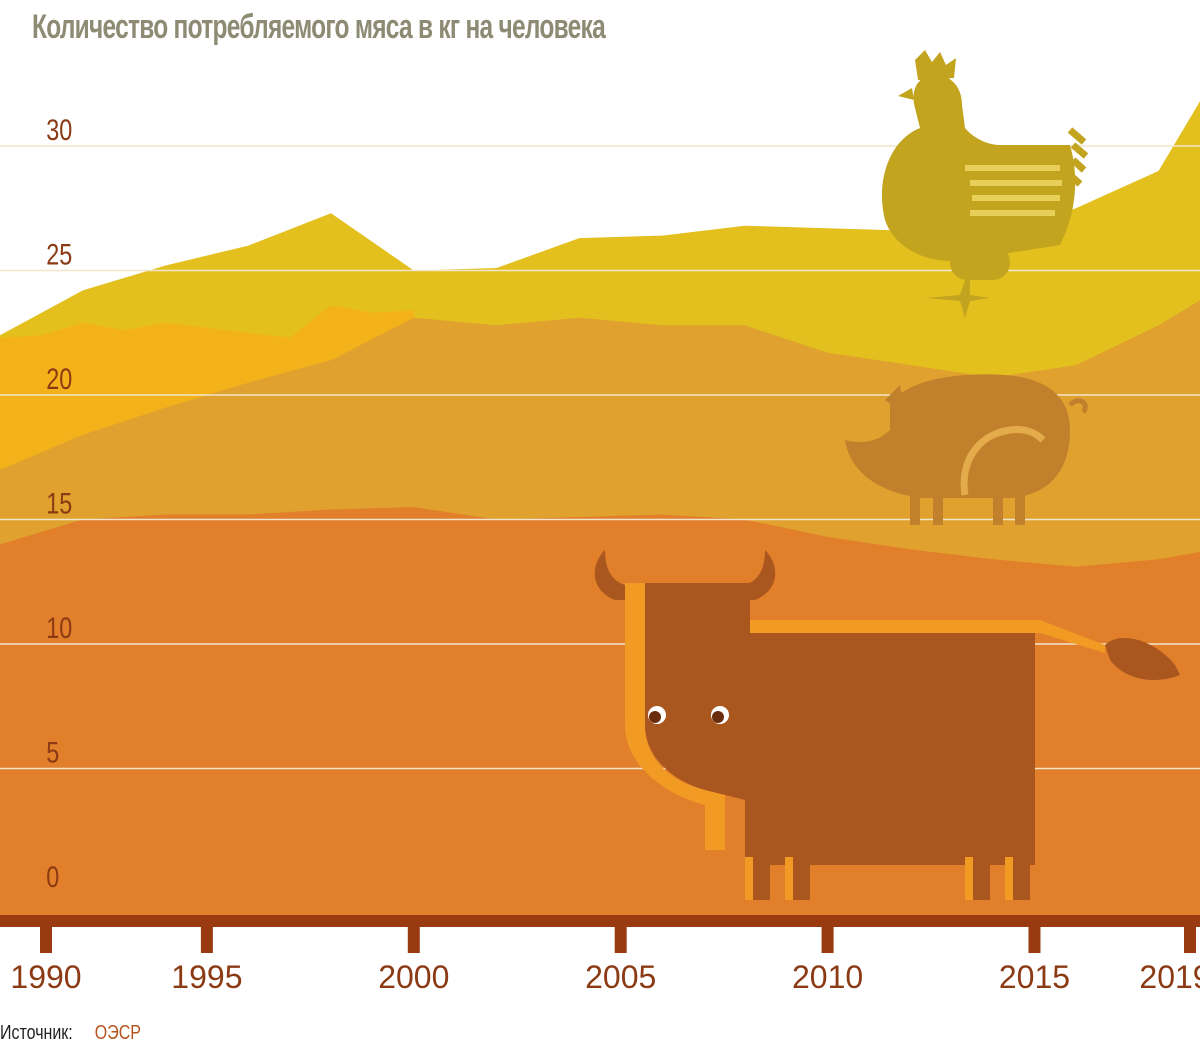 The width and height of the screenshot is (1200, 1056). I want to click on chicken-icon, so click(985, 184).